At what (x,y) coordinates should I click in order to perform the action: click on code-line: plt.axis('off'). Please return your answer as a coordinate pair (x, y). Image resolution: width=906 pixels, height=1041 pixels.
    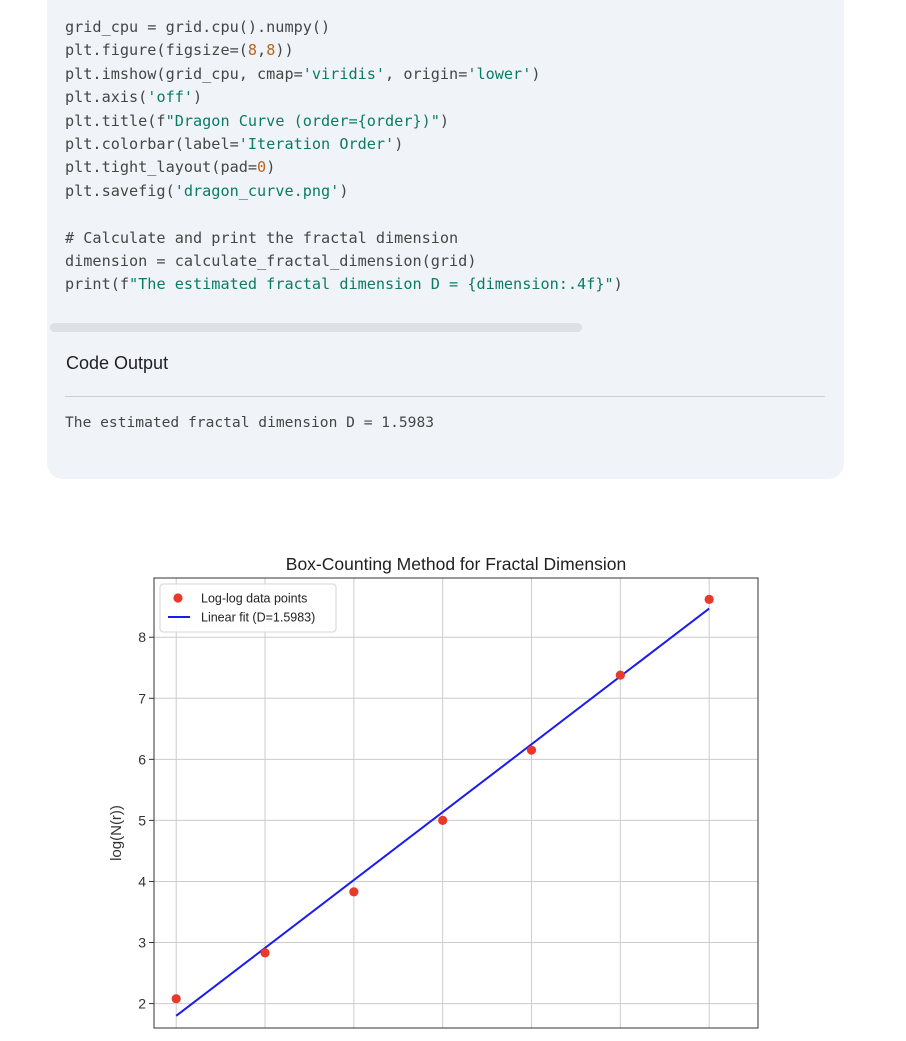
    Looking at the image, I should click on (344, 97).